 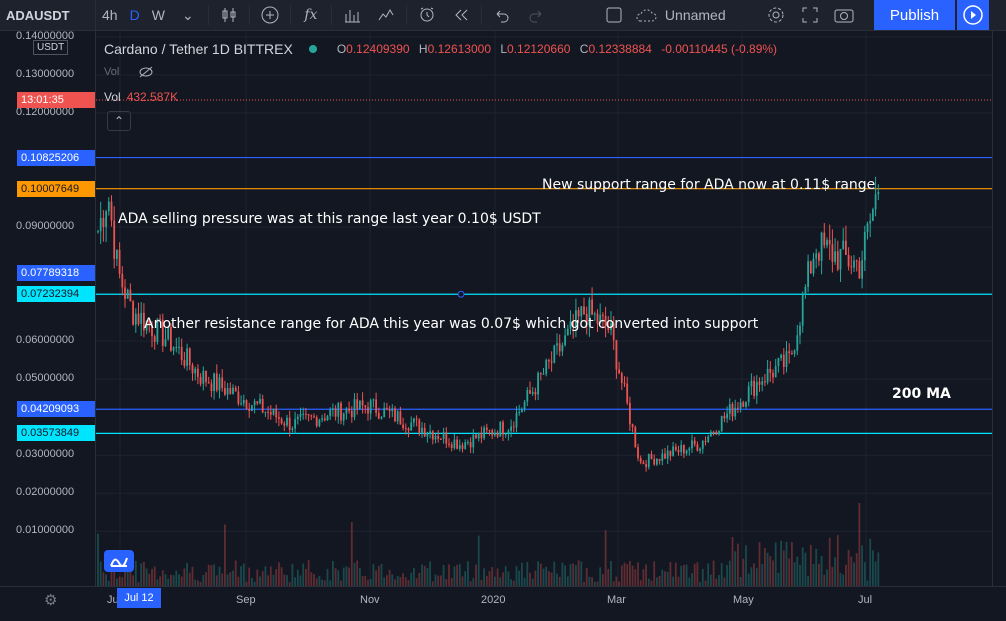 I want to click on volume-legend: Vol 432.587K, so click(x=141, y=97).